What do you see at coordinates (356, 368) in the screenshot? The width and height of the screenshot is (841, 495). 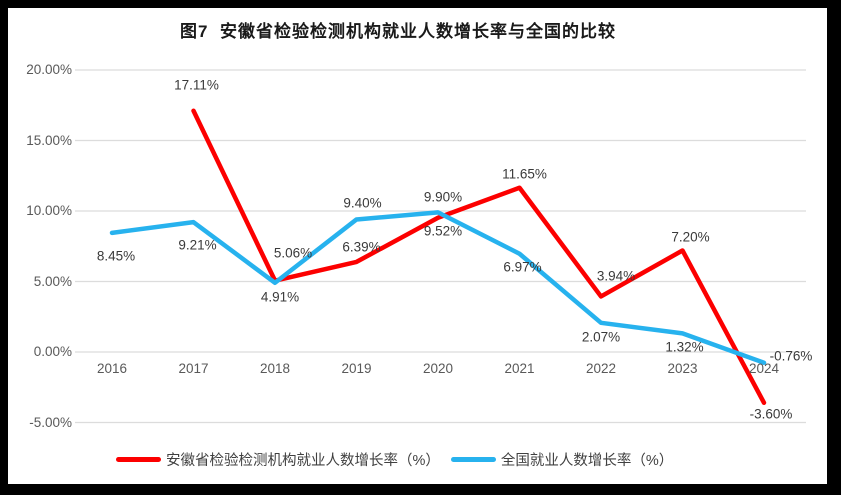 I see `x-axis-year-label: 2019` at bounding box center [356, 368].